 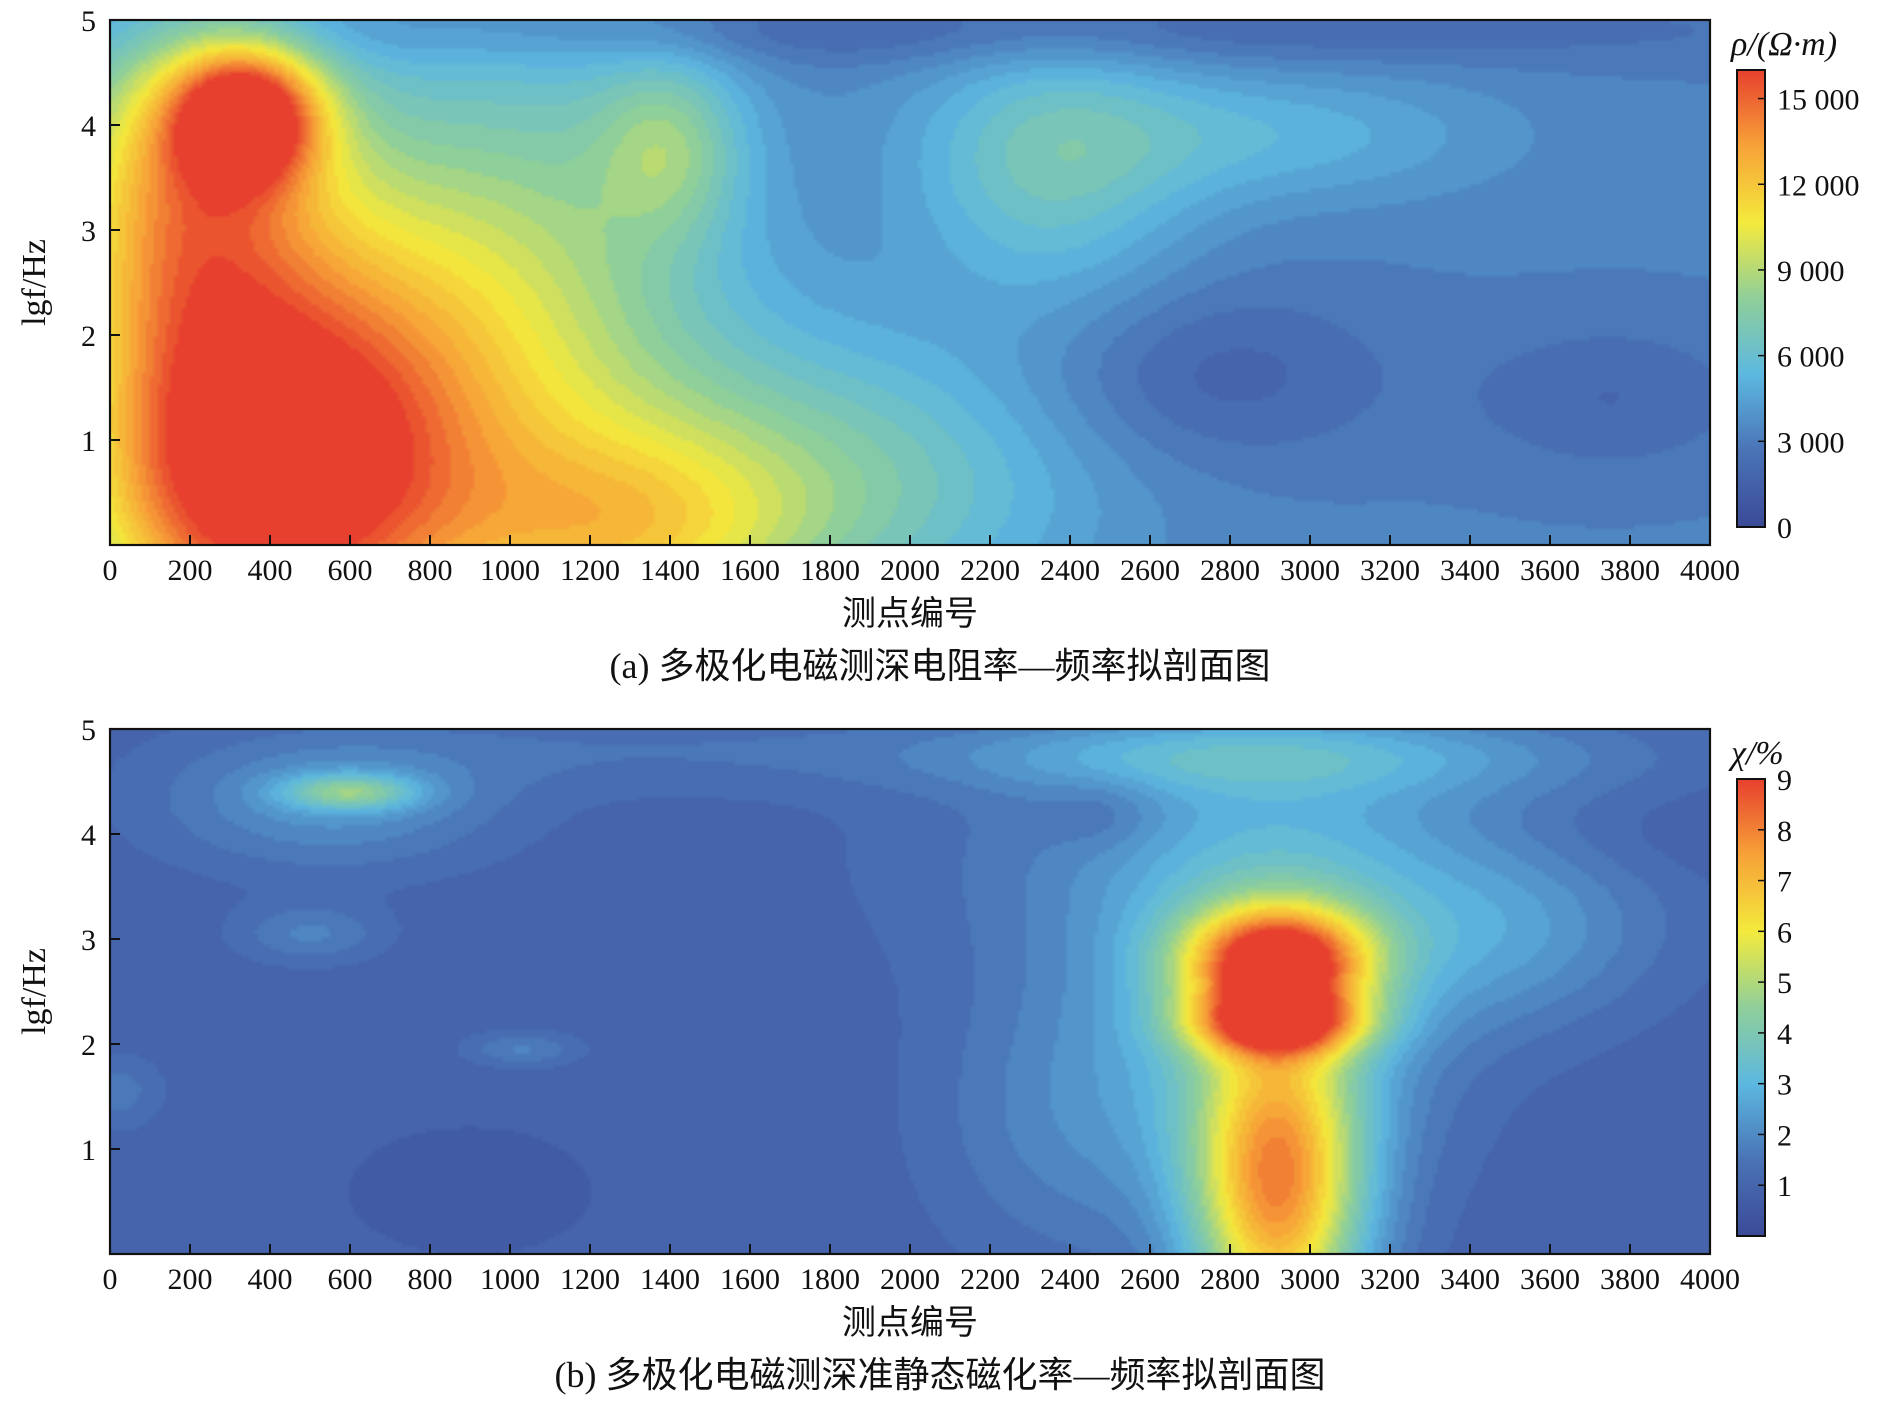 What do you see at coordinates (1784, 831) in the screenshot?
I see `colorbar-tick-label: 8` at bounding box center [1784, 831].